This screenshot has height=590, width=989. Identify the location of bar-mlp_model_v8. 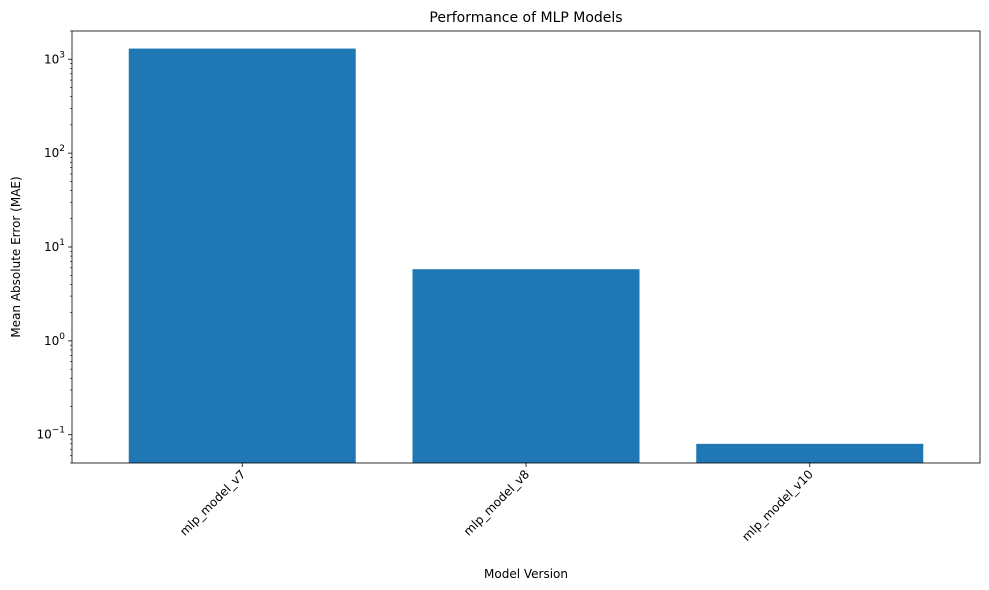
(526, 366).